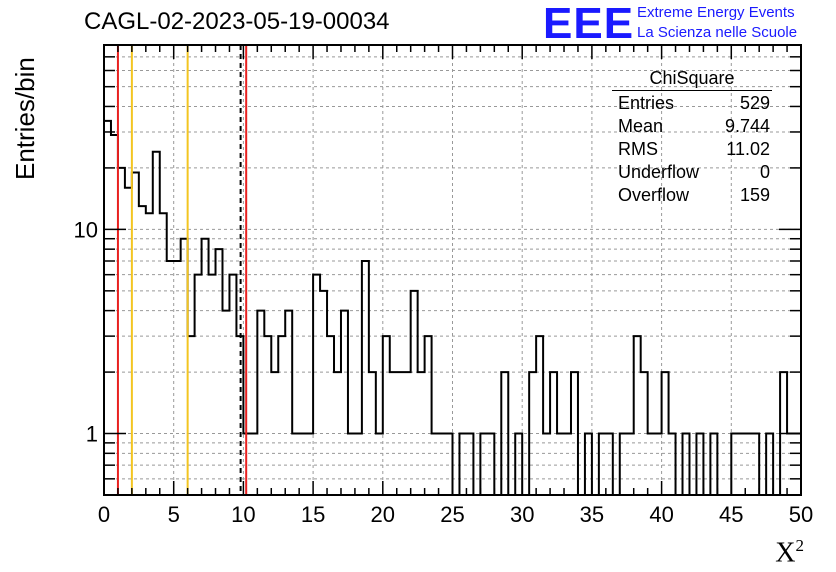  I want to click on stats-label: Entries, so click(646, 103).